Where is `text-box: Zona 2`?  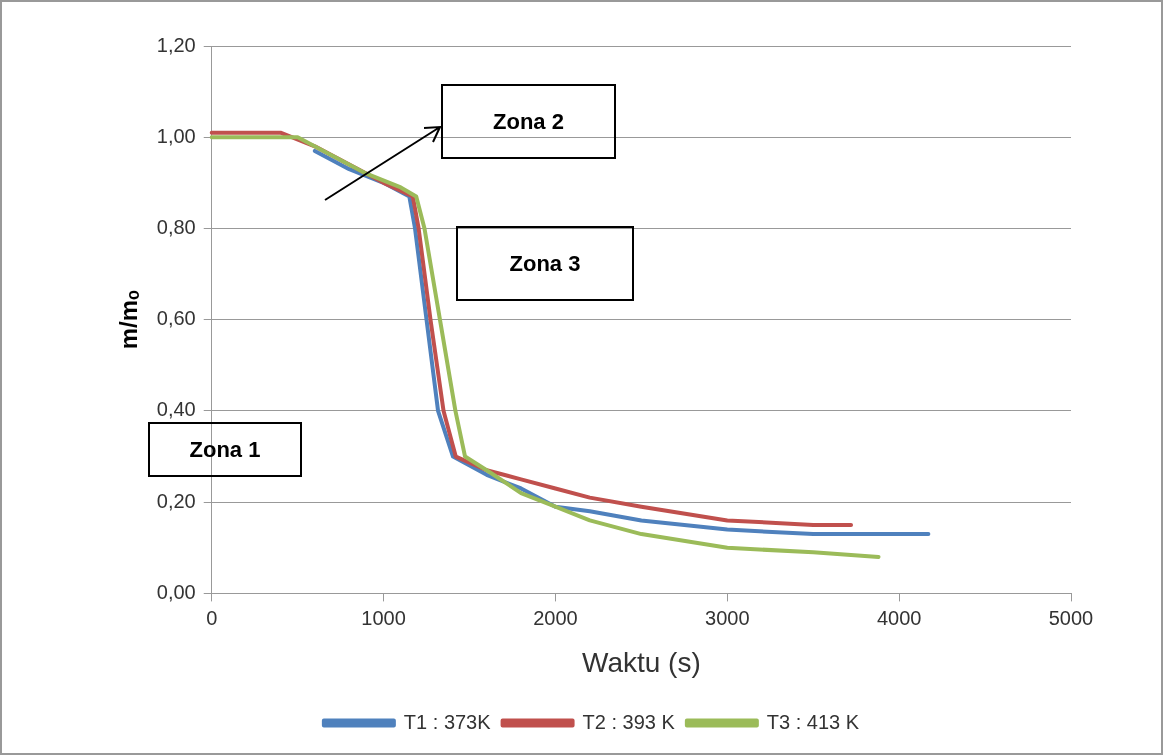
text-box: Zona 2 is located at coordinates (528, 121).